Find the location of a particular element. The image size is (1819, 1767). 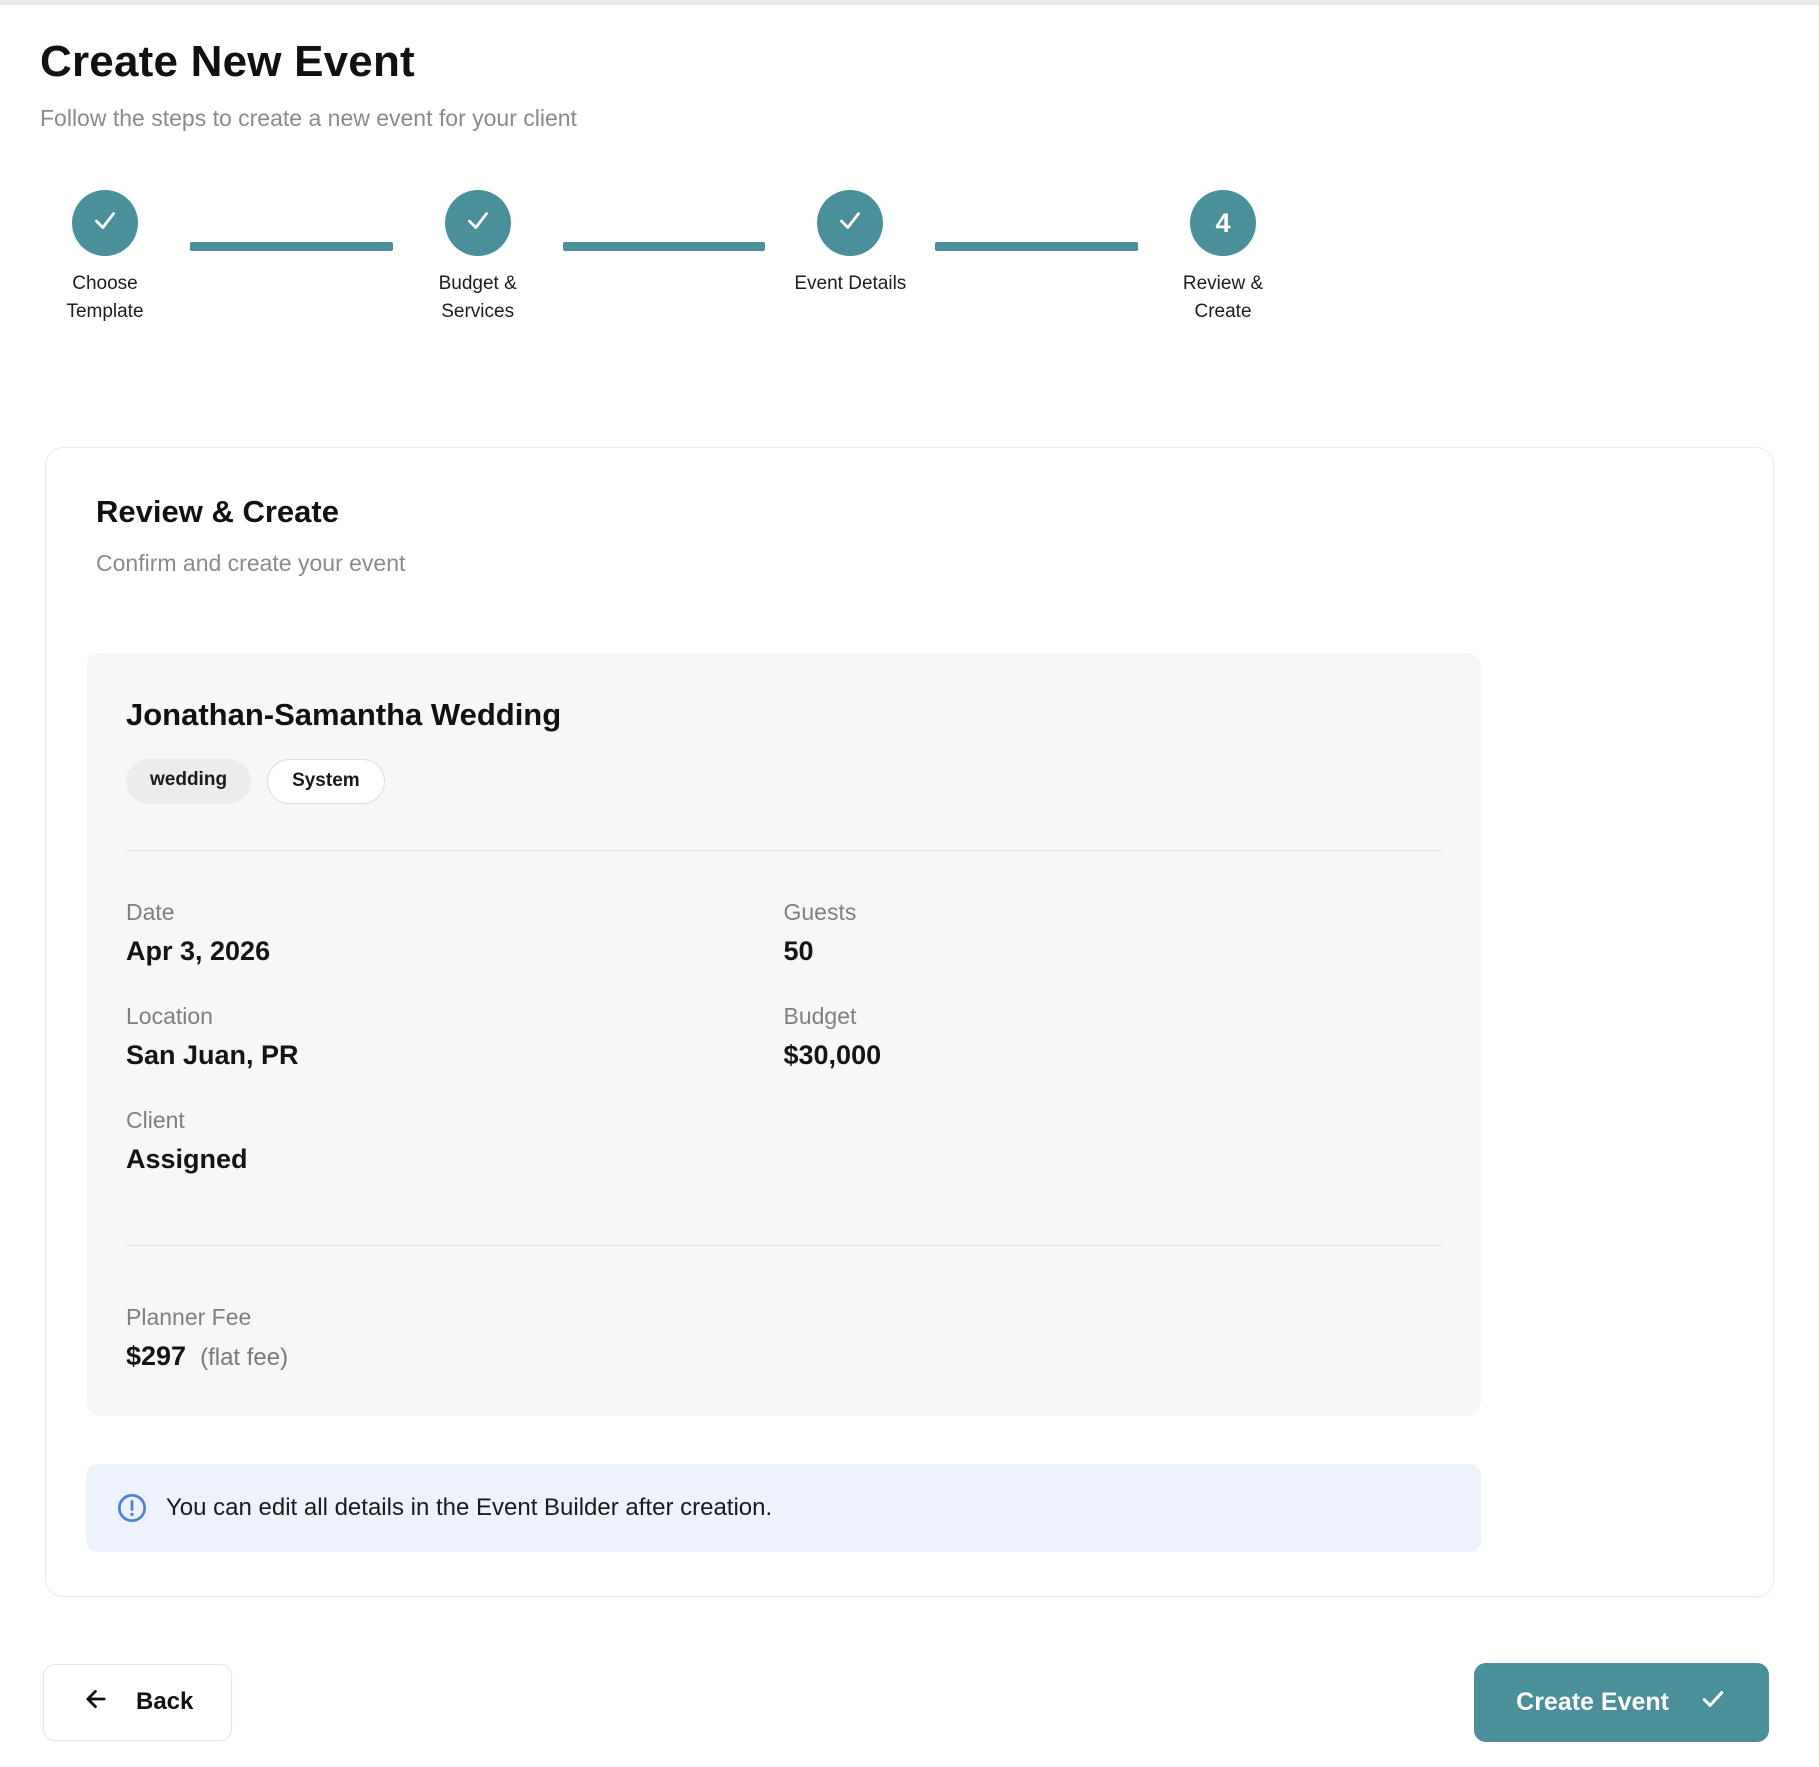

step-1-circle is located at coordinates (105, 223).